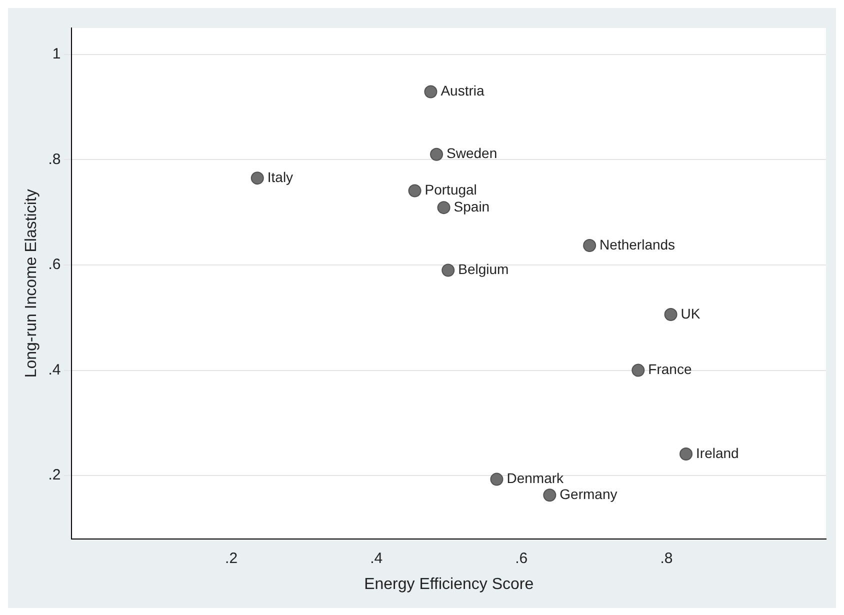  What do you see at coordinates (589, 494) in the screenshot?
I see `annotation: Germany` at bounding box center [589, 494].